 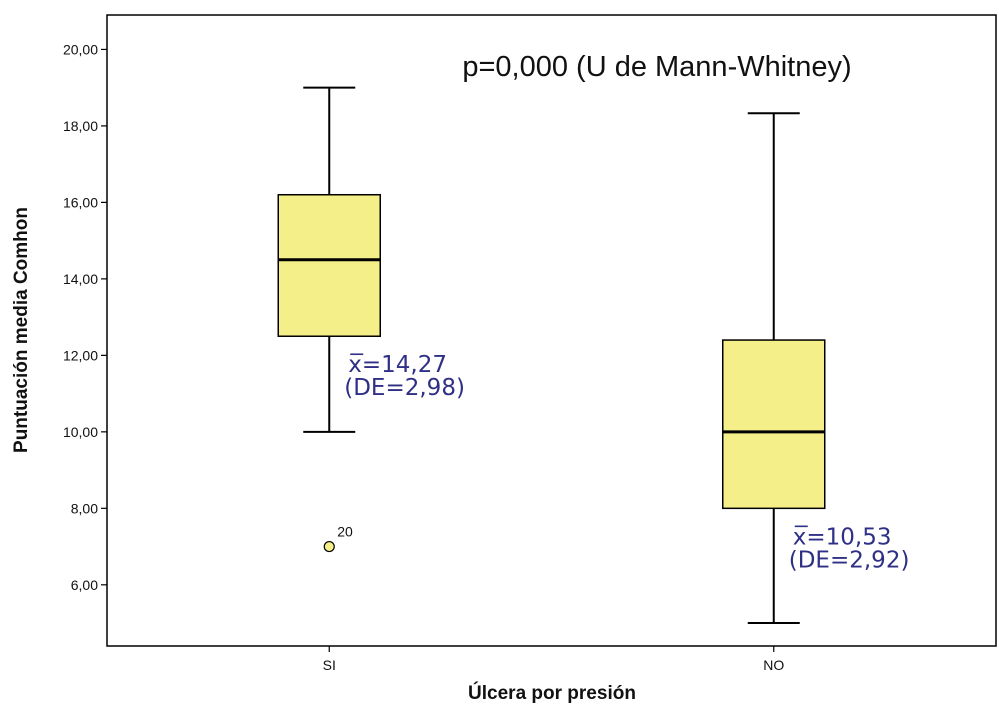 I want to click on pvalue-annotation: p=0,000 (U de Mann-Whitney), so click(x=656, y=67).